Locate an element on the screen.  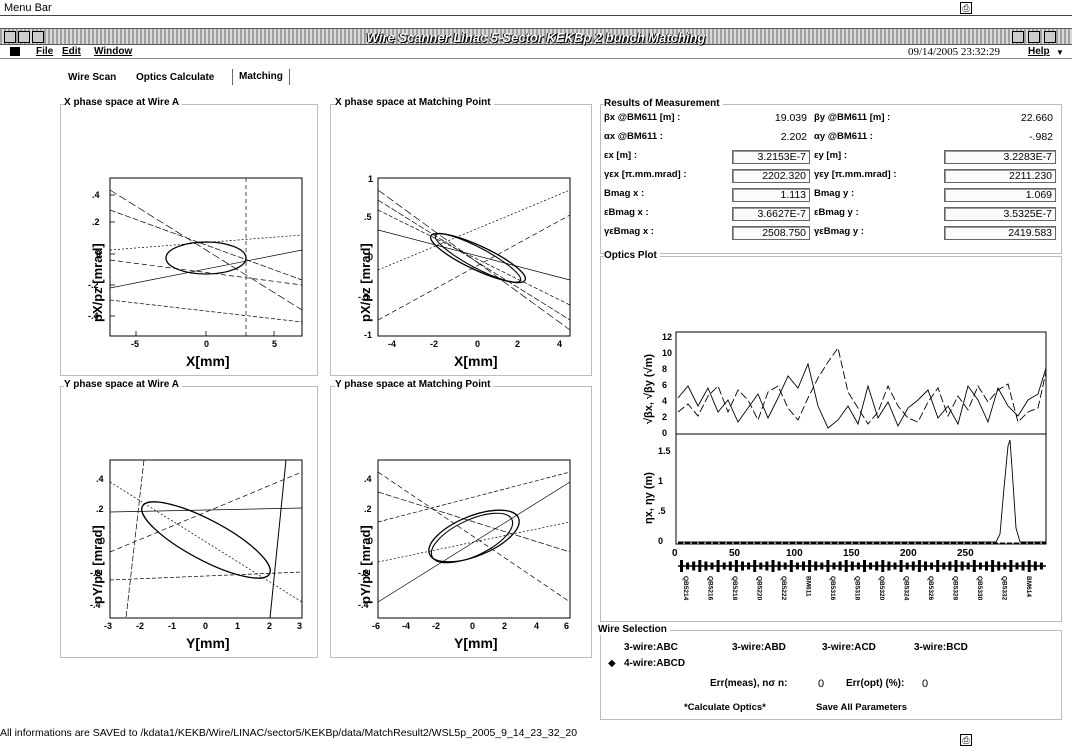
optics-title: Optics Plot is located at coordinates (632, 255).